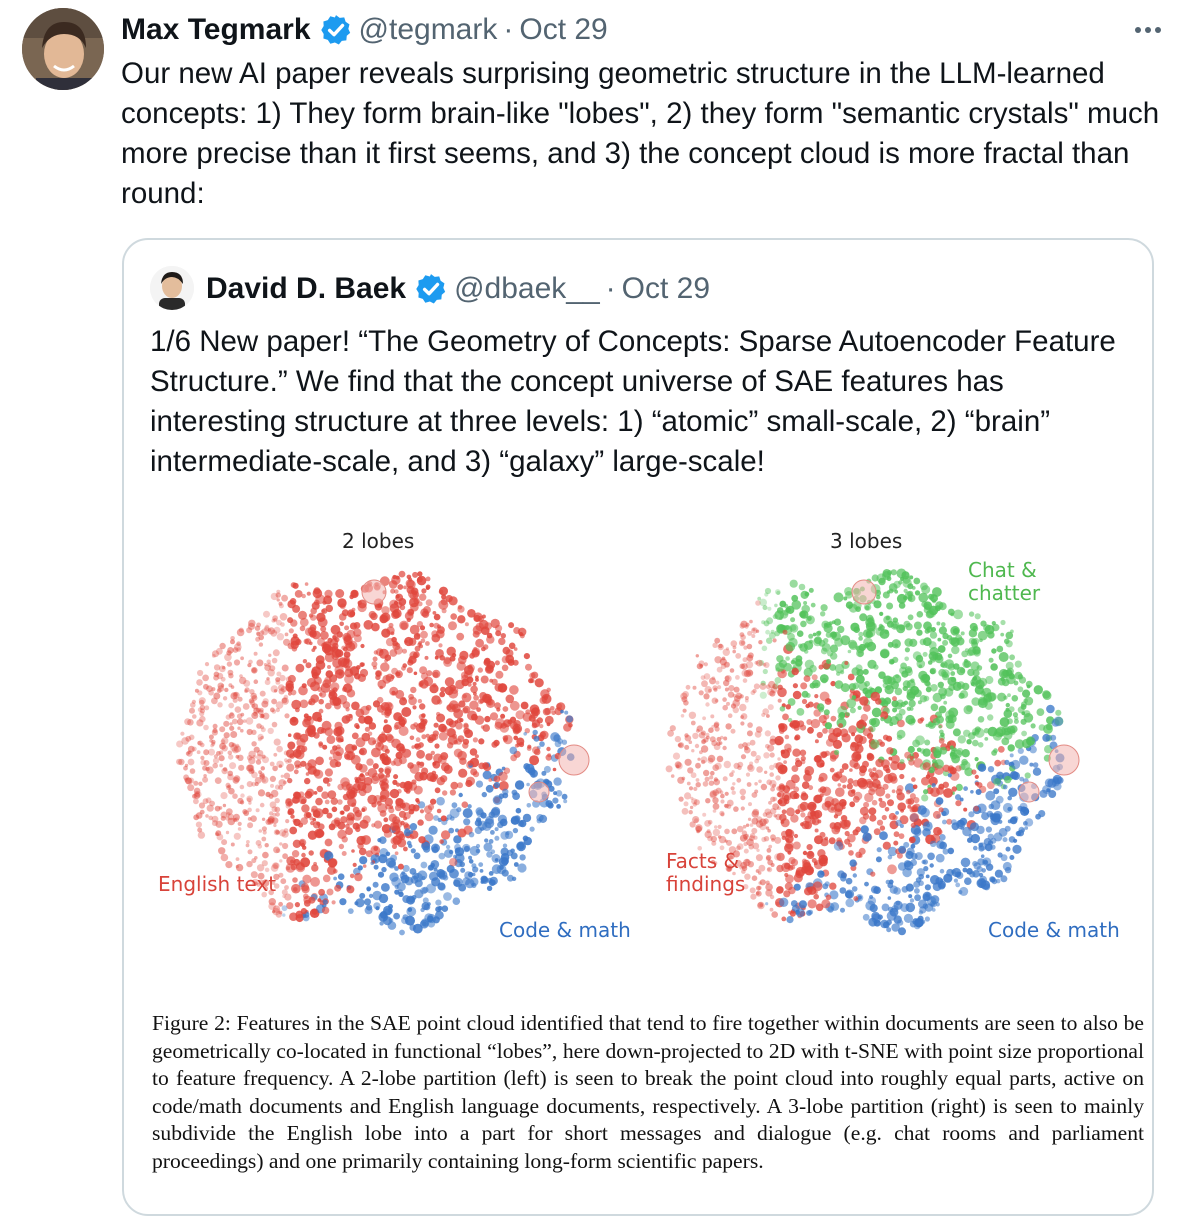 This screenshot has height=1220, width=1188. Describe the element at coordinates (172, 288) in the screenshot. I see `quoted-avatar` at that location.